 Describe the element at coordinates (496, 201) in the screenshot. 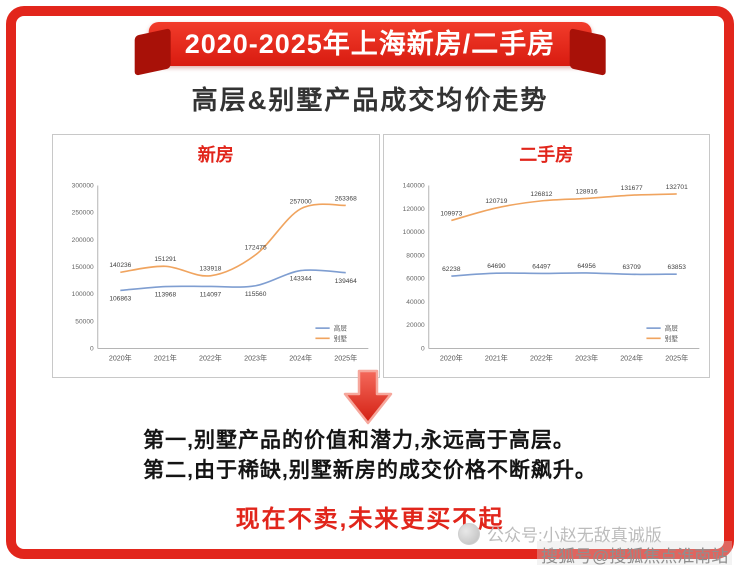

I see `svg-text: 120719` at that location.